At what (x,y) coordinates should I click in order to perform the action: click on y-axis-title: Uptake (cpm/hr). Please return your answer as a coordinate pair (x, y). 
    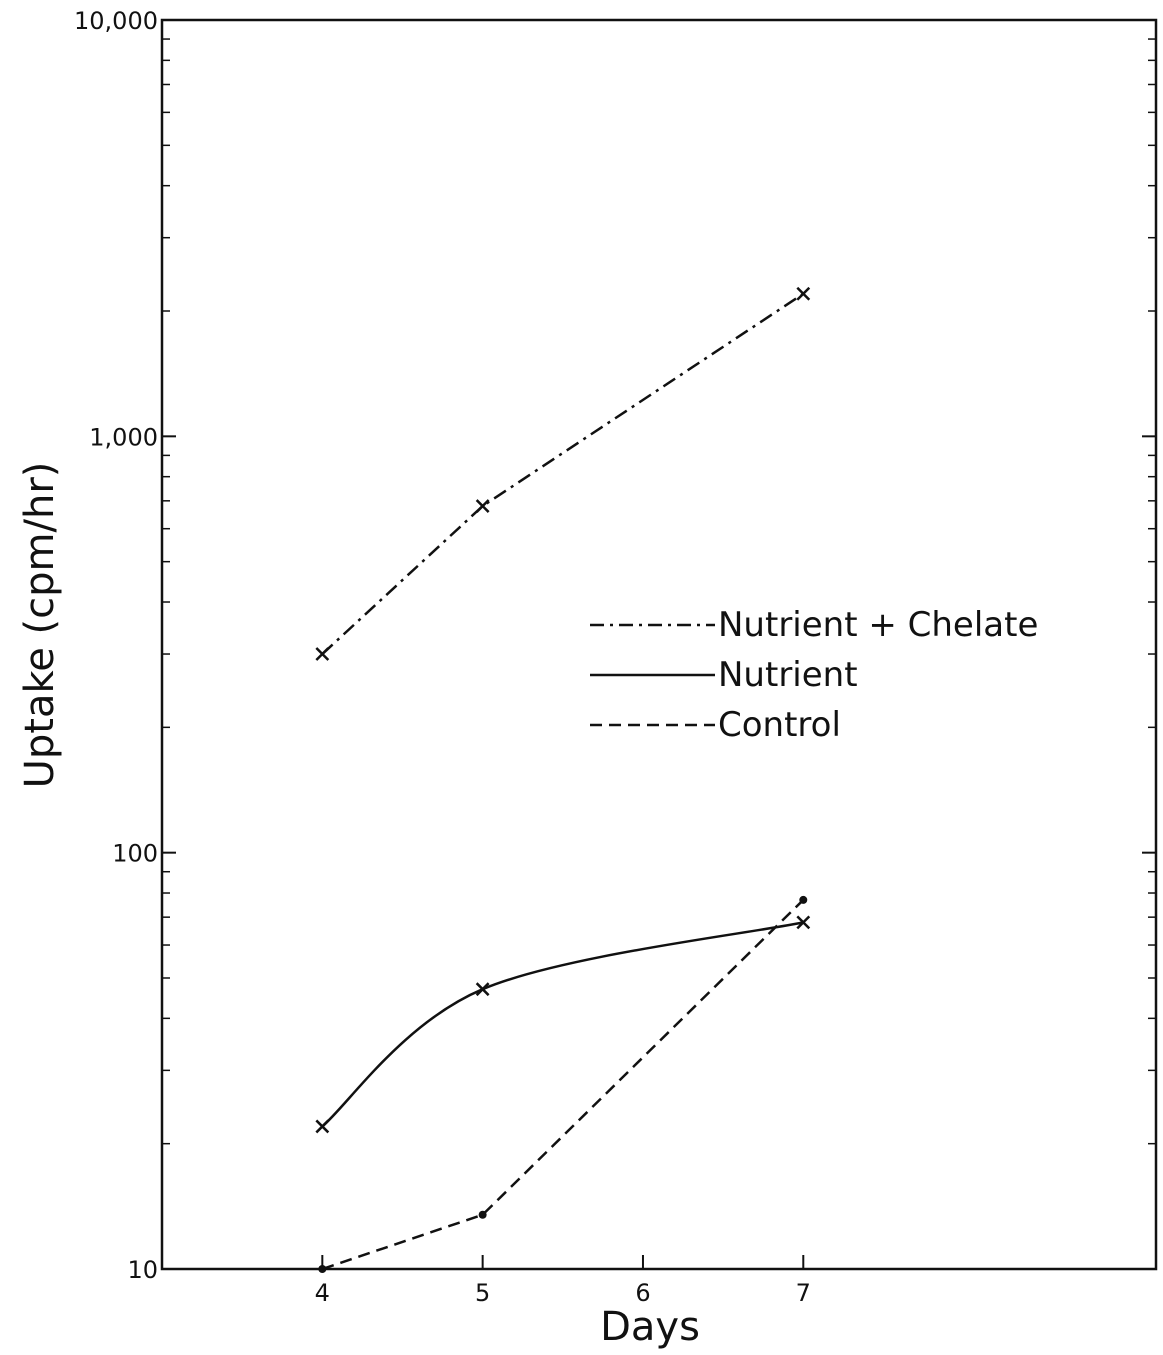
    Looking at the image, I should click on (40, 625).